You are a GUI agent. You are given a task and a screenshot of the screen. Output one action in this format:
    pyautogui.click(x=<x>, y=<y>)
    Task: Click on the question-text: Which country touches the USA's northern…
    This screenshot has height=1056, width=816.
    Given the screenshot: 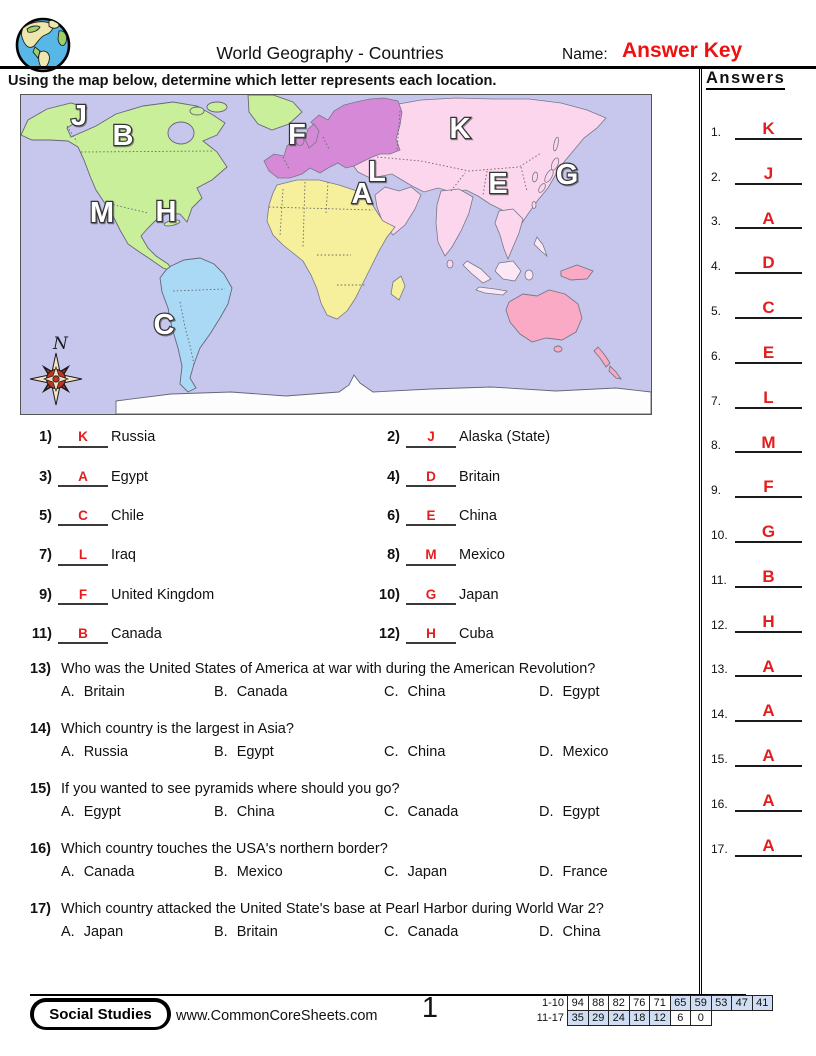 What is the action you would take?
    pyautogui.click(x=224, y=849)
    